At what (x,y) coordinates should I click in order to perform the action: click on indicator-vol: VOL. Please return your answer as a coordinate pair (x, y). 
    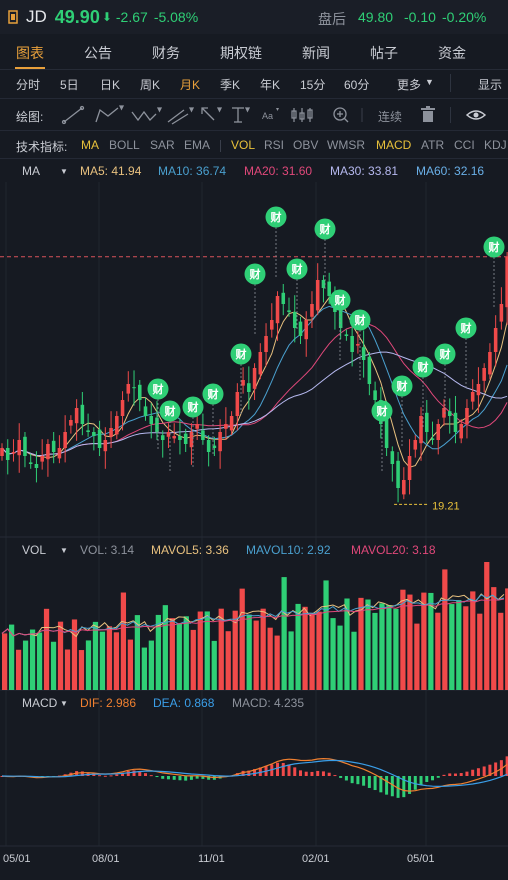
    Looking at the image, I should click on (243, 145).